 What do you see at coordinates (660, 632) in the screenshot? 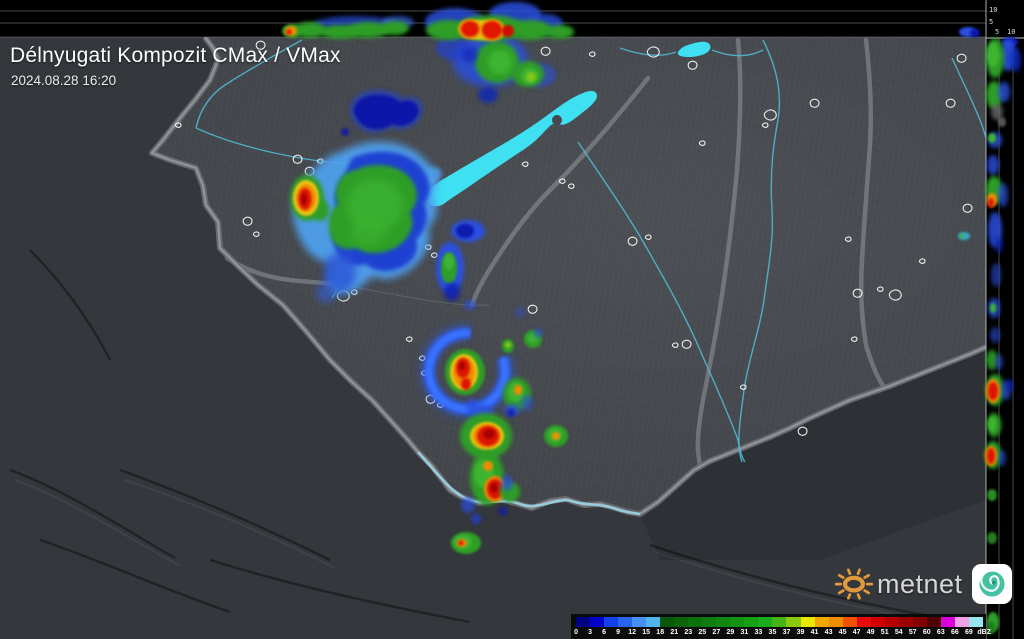
I see `colorbar-tick-label: 18` at bounding box center [660, 632].